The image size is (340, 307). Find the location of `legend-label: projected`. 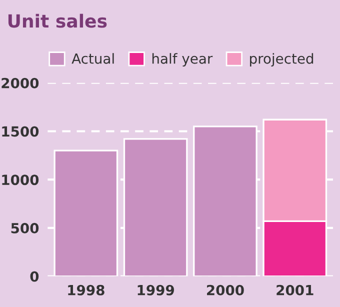

legend-label: projected is located at coordinates (282, 60).